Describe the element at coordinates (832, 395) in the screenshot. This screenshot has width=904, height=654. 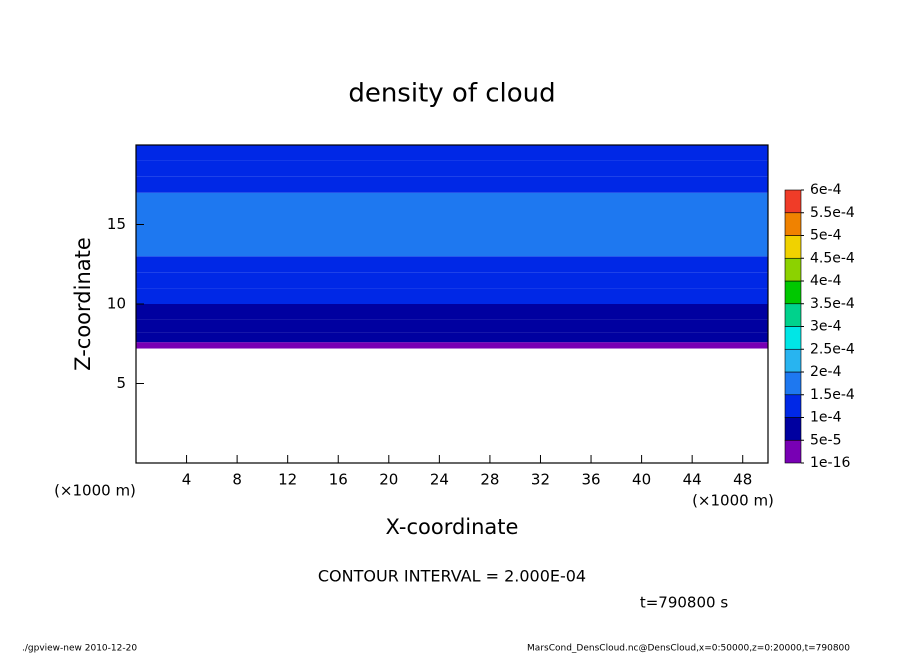
I see `colorbar-label: 1.5e-4` at that location.